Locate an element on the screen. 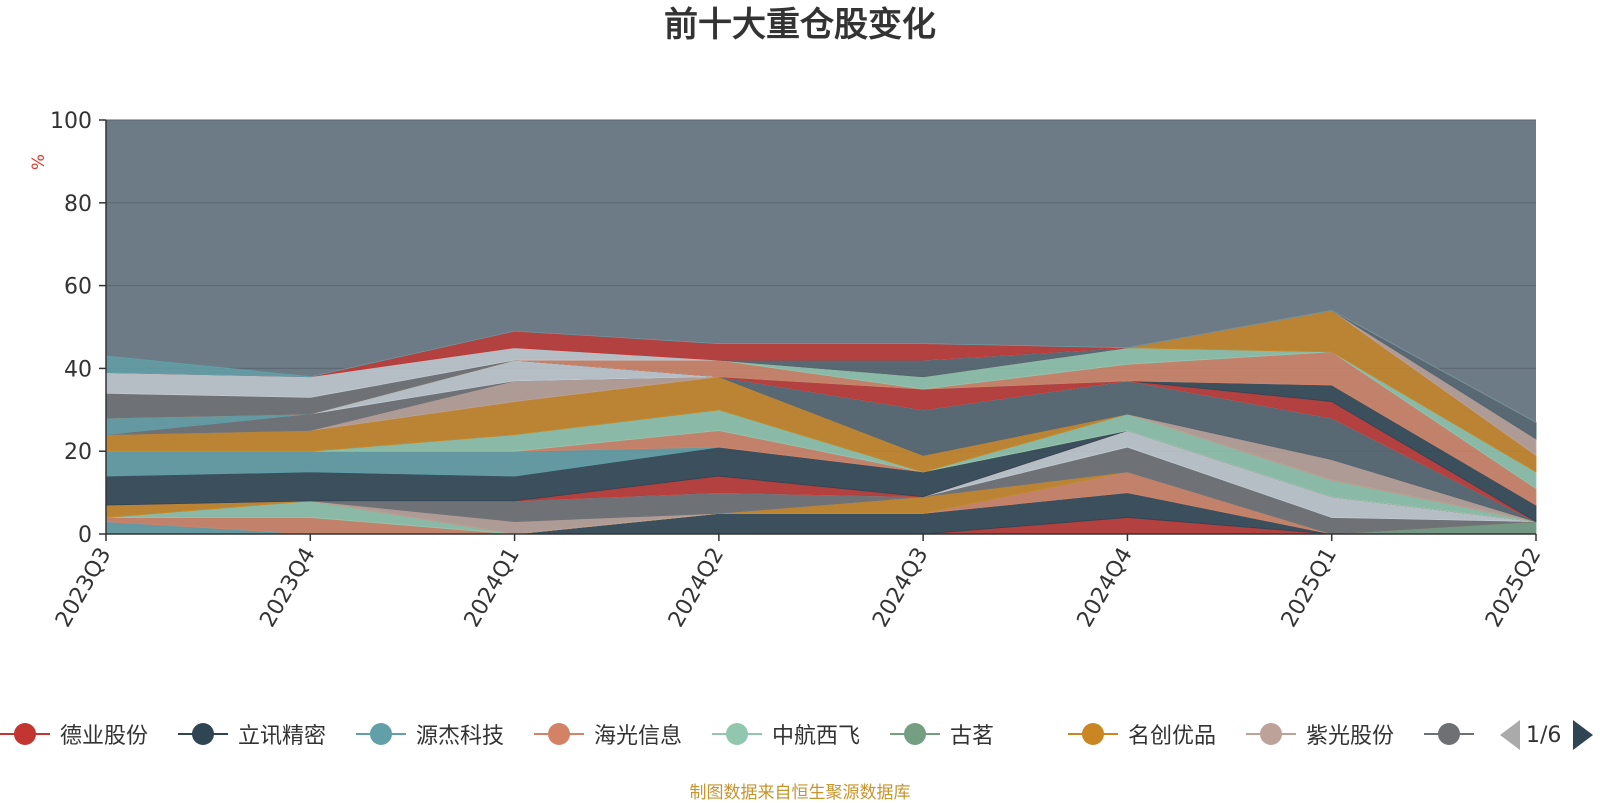  legend-label: 海光信息 is located at coordinates (638, 736).